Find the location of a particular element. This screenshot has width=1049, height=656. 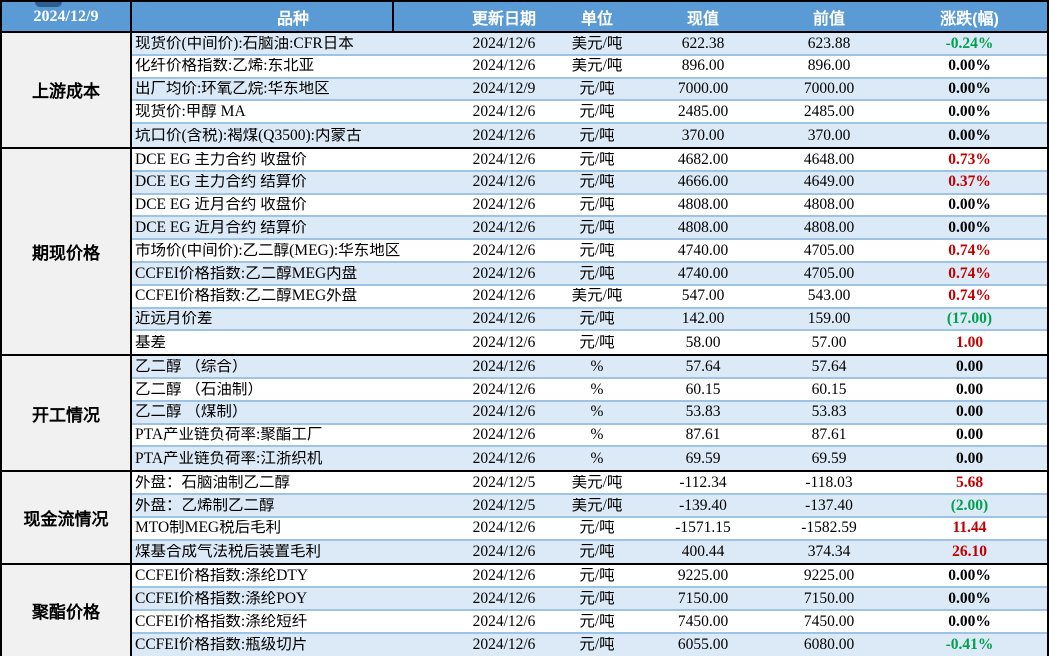

product-cell: 市场价(中间价):乙二醇(MEG):华东地区 is located at coordinates (268, 250).